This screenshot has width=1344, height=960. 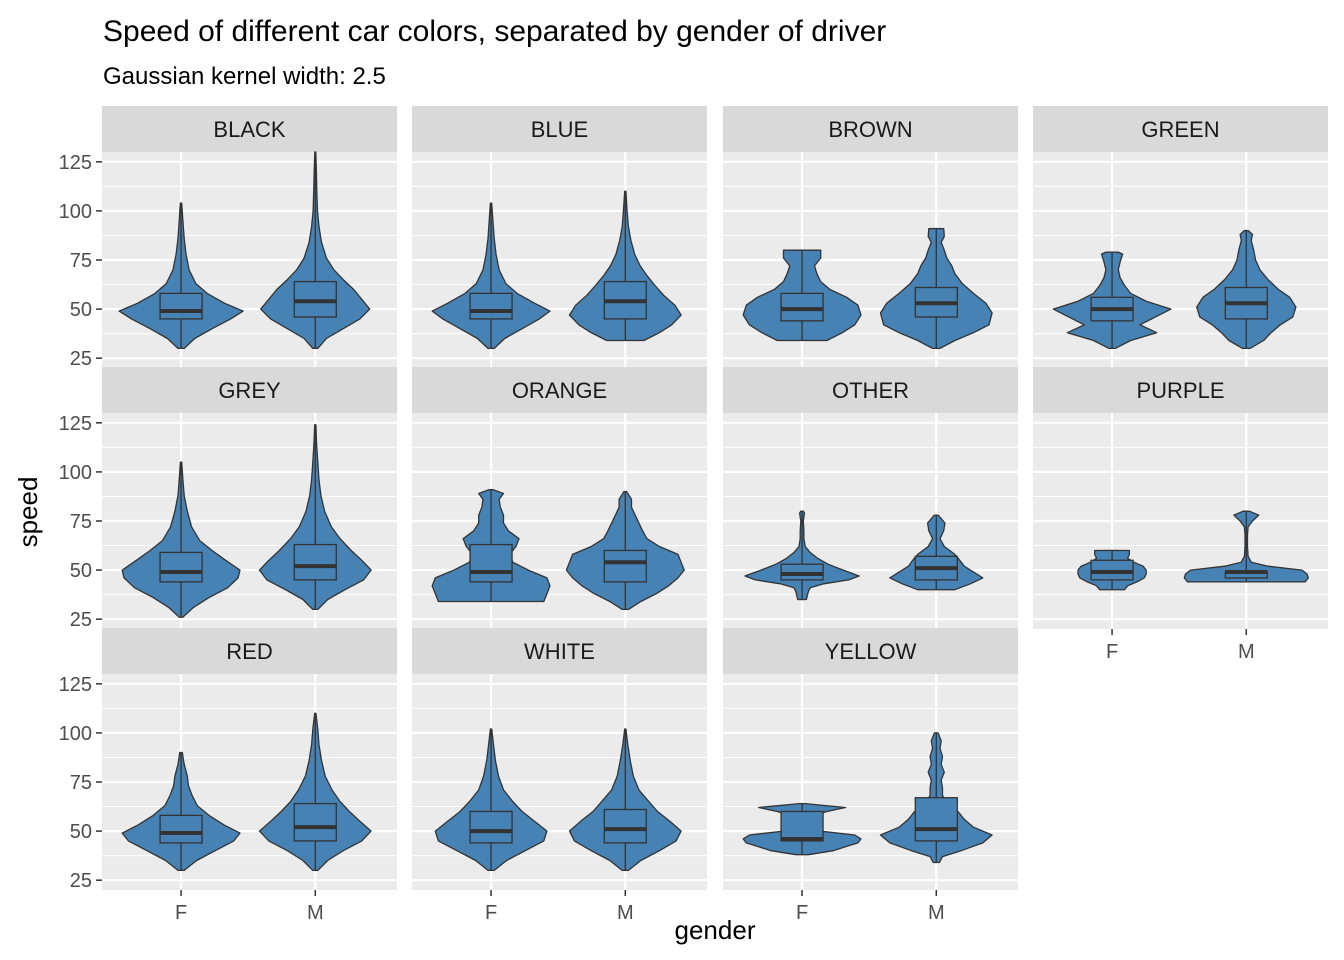 I want to click on facet-strip-label: ORANGE, so click(x=559, y=390).